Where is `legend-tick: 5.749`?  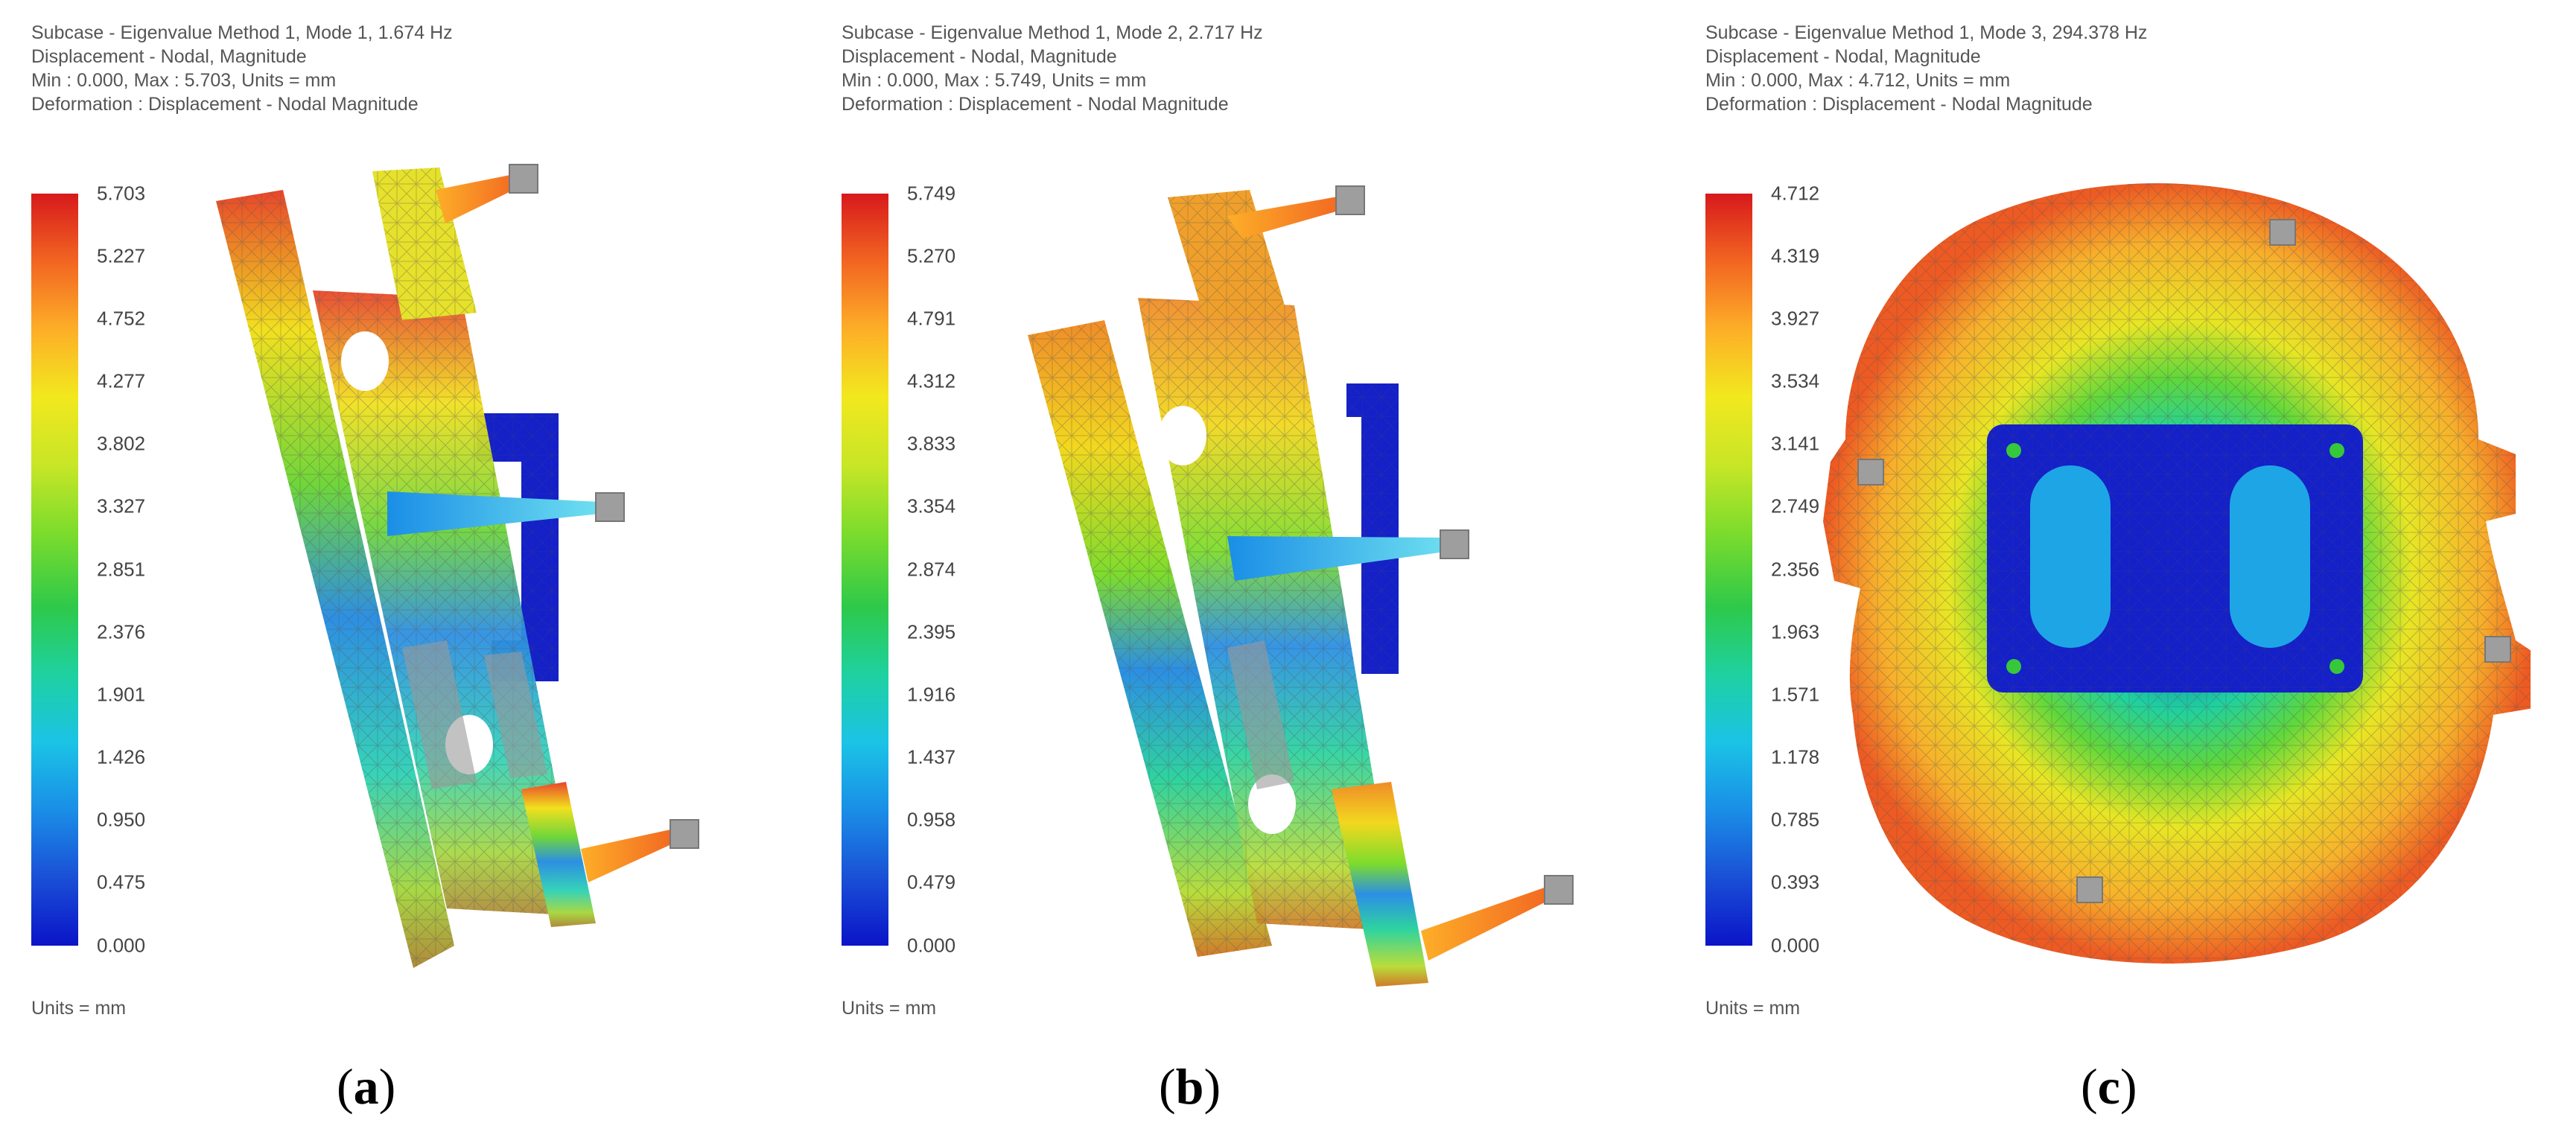 legend-tick: 5.749 is located at coordinates (931, 193).